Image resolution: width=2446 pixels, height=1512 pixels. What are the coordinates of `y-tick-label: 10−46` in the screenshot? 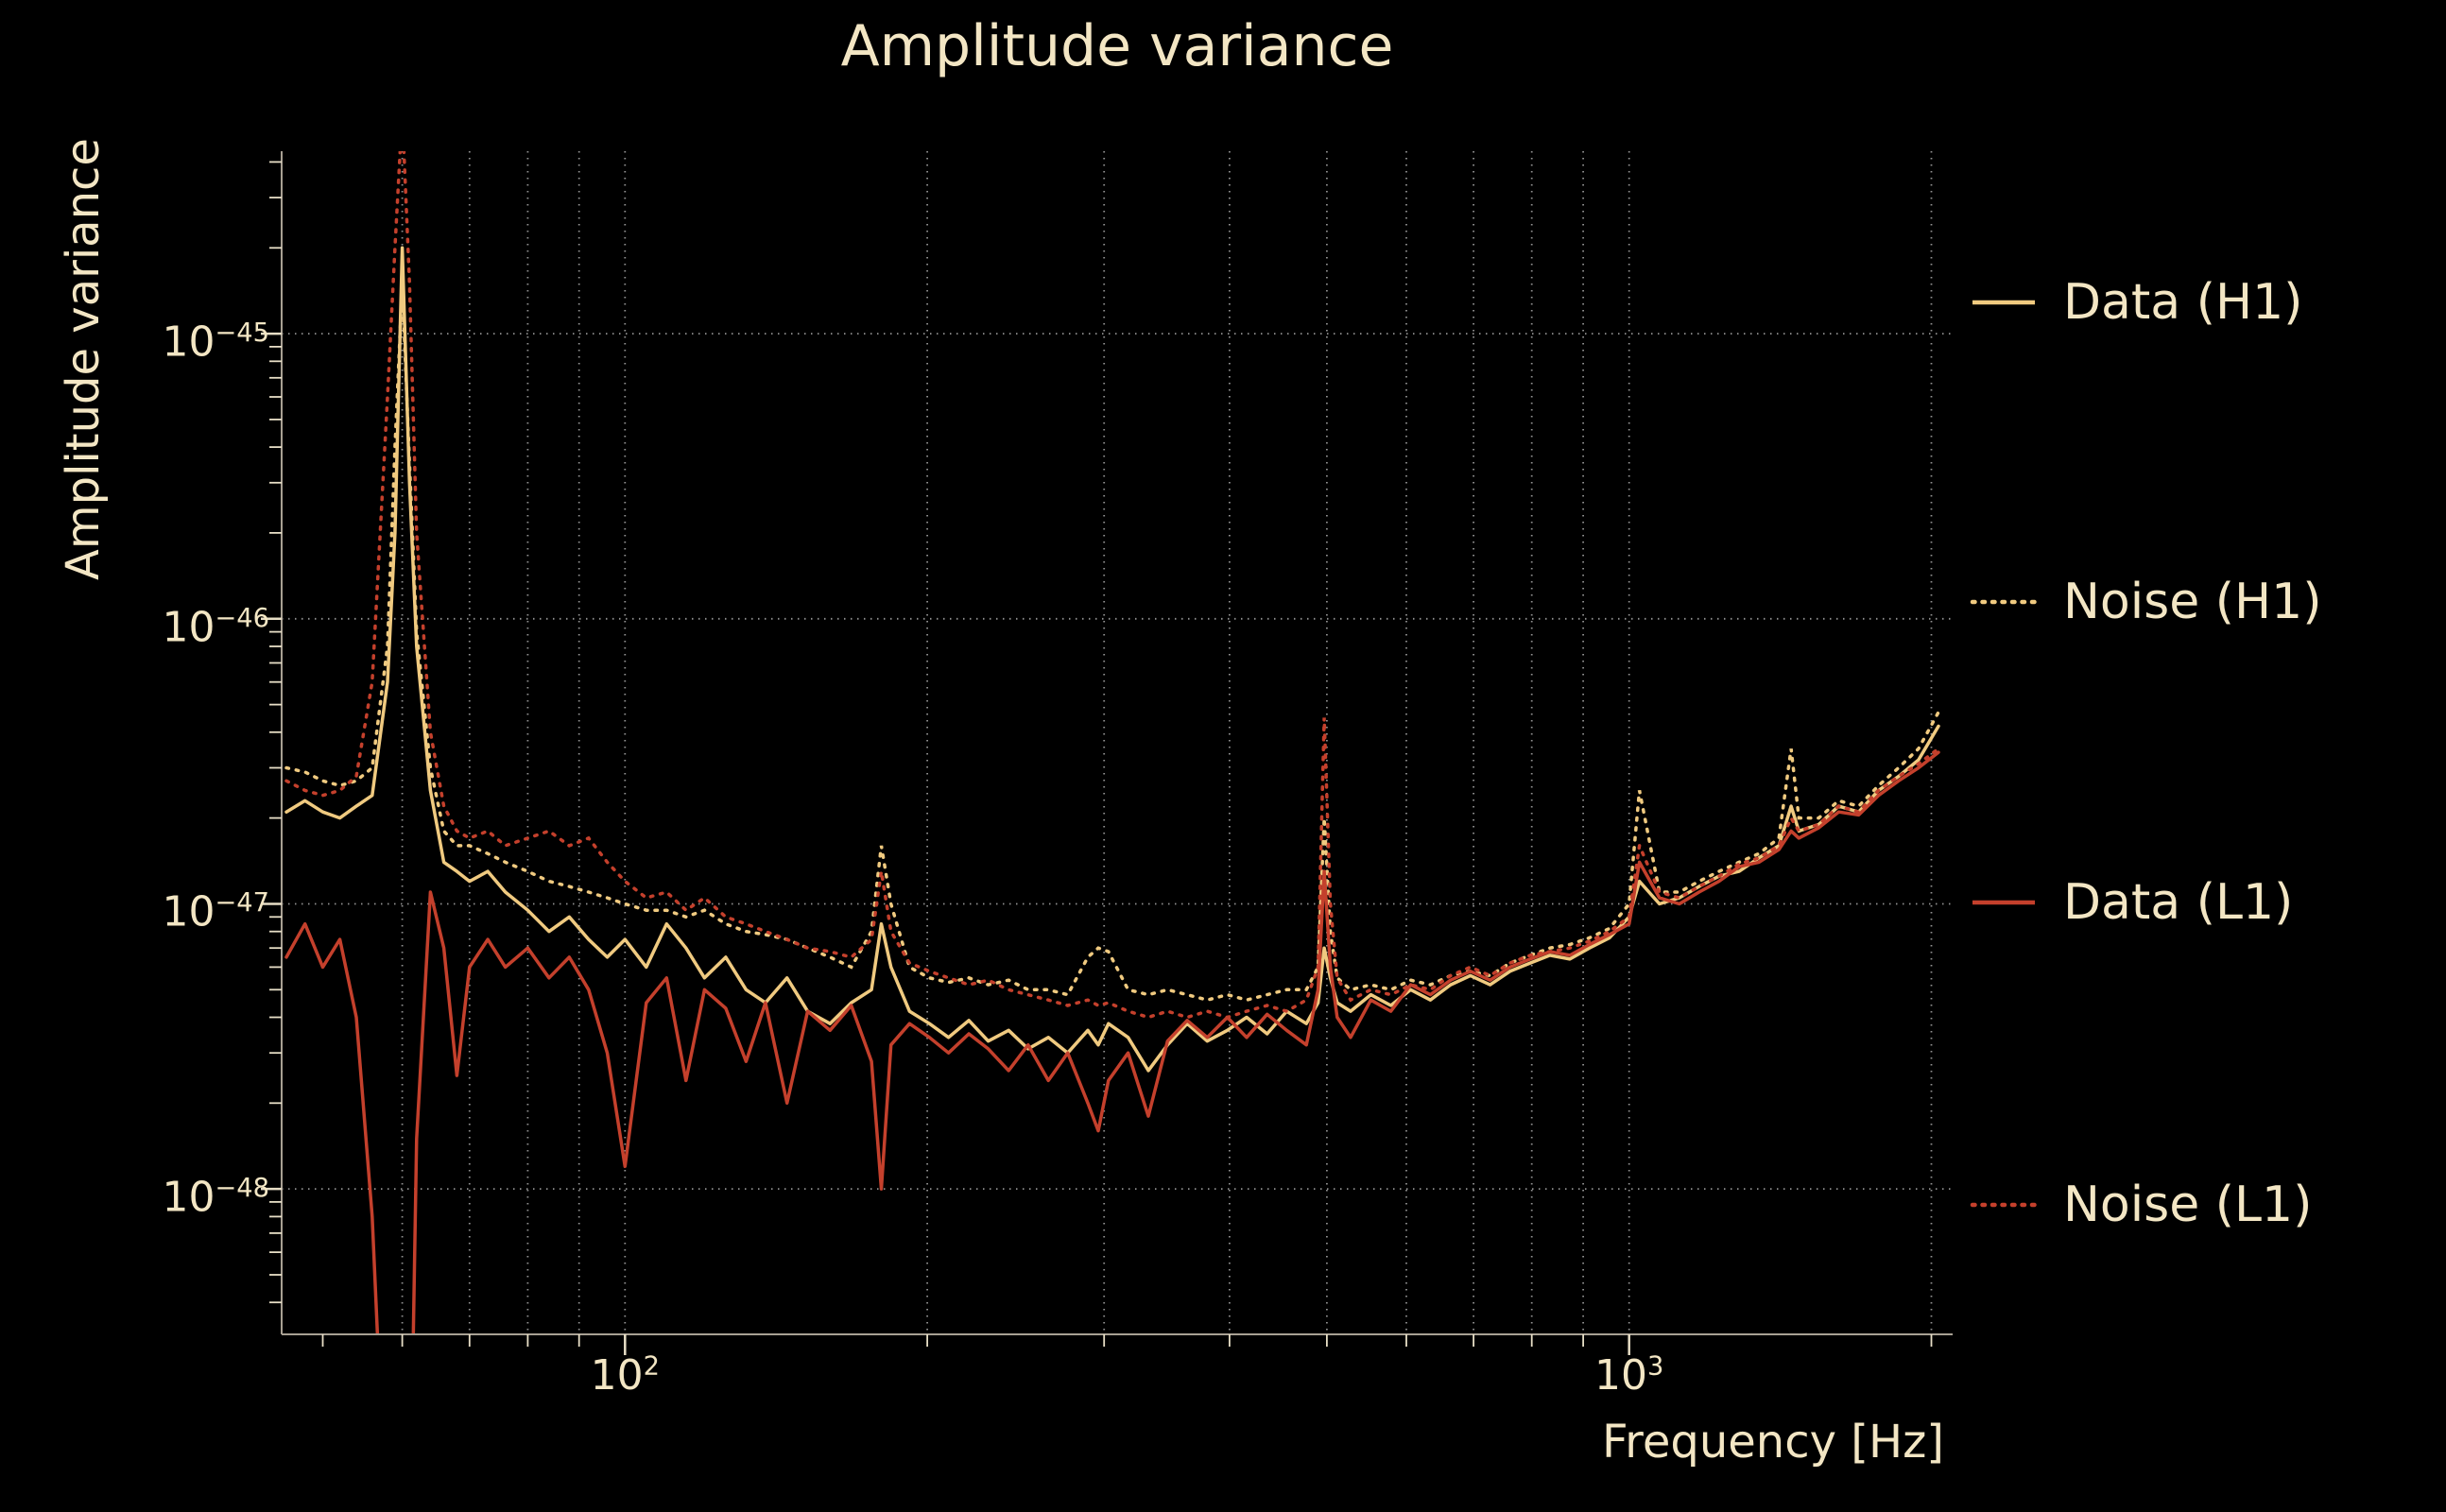 It's located at (215, 627).